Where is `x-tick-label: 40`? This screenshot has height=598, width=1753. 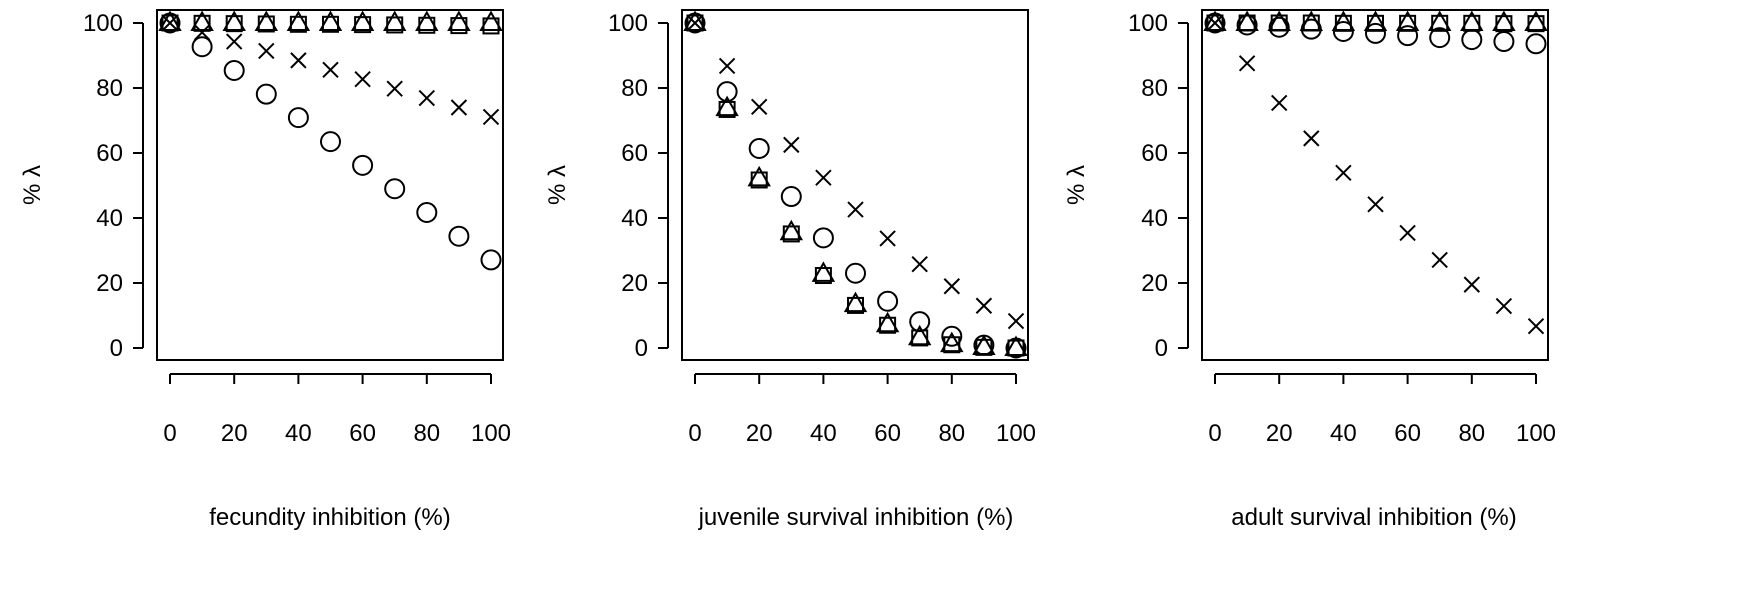
x-tick-label: 40 is located at coordinates (1343, 433).